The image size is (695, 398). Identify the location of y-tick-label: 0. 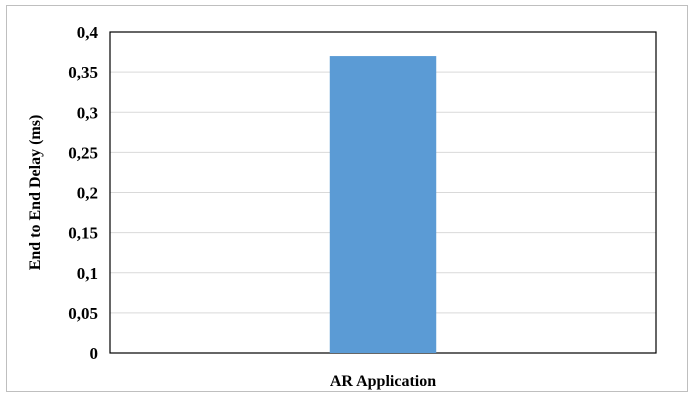
(94, 353).